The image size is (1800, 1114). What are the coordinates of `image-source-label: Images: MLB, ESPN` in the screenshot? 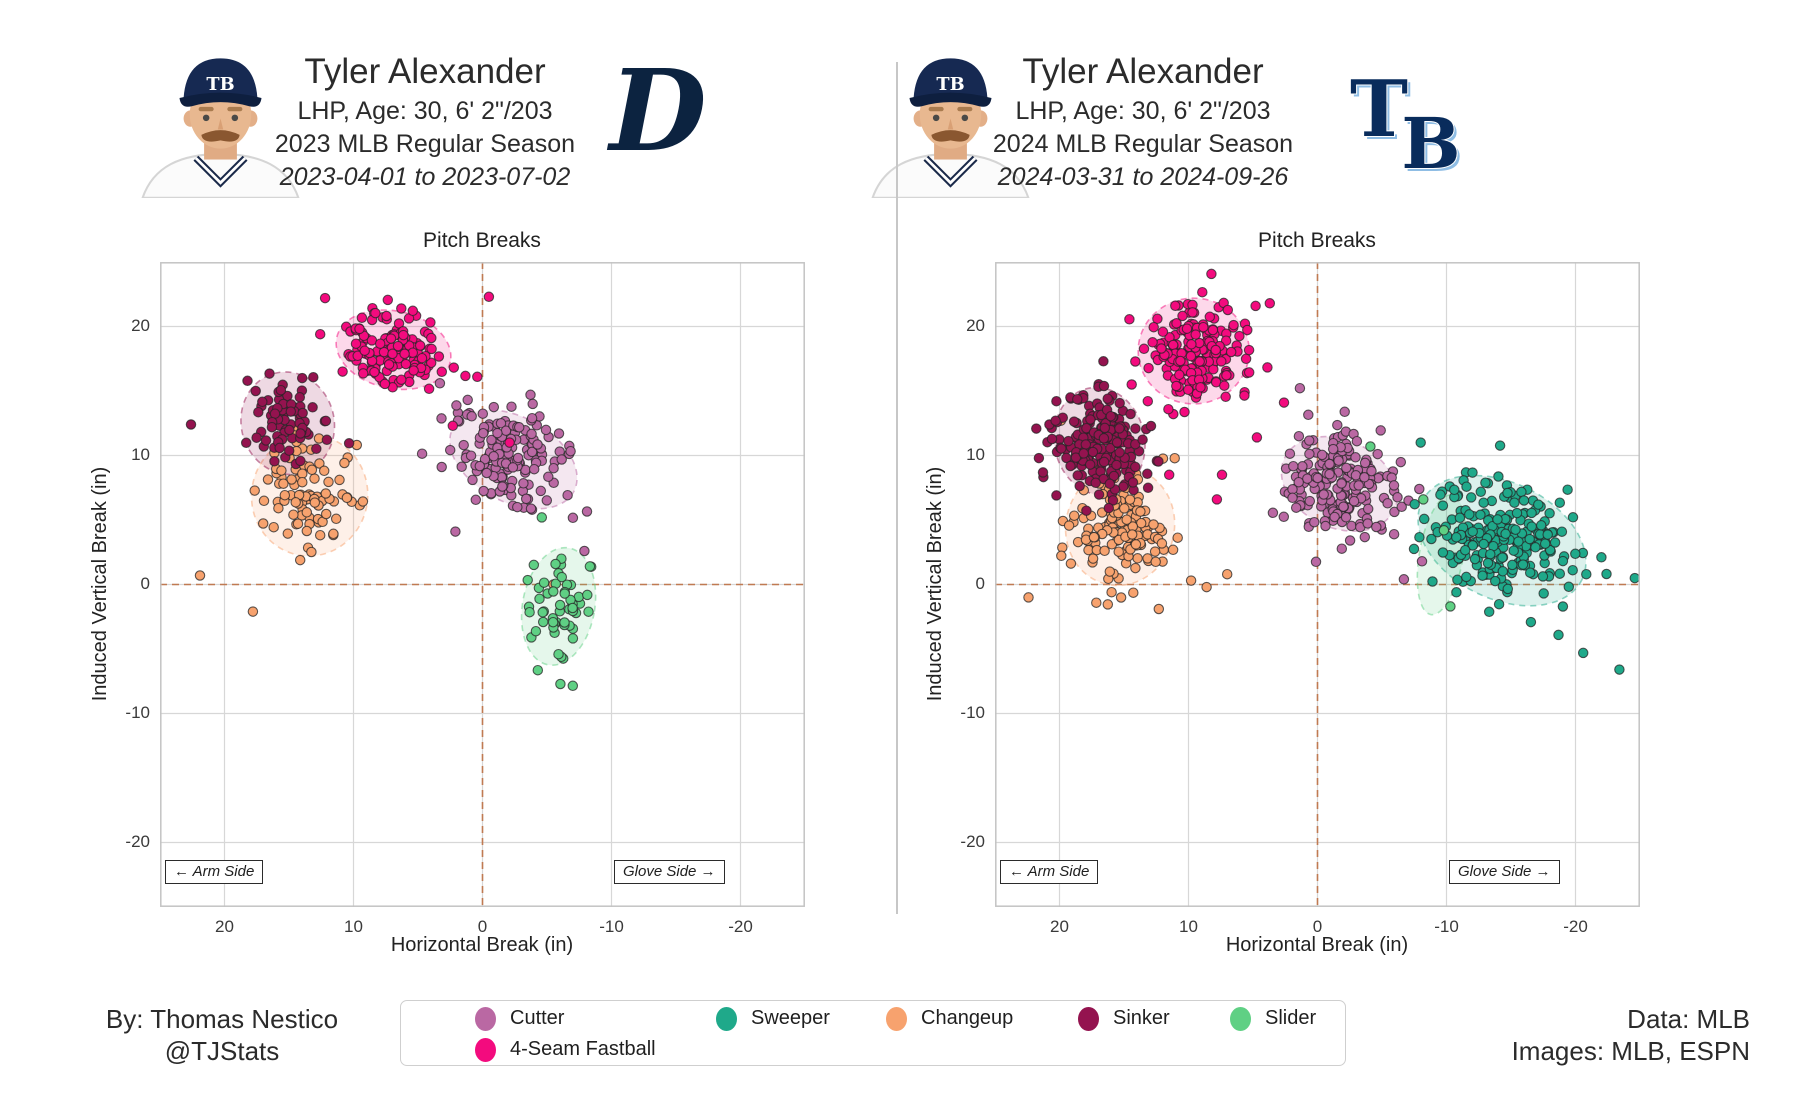 It's located at (1630, 1051).